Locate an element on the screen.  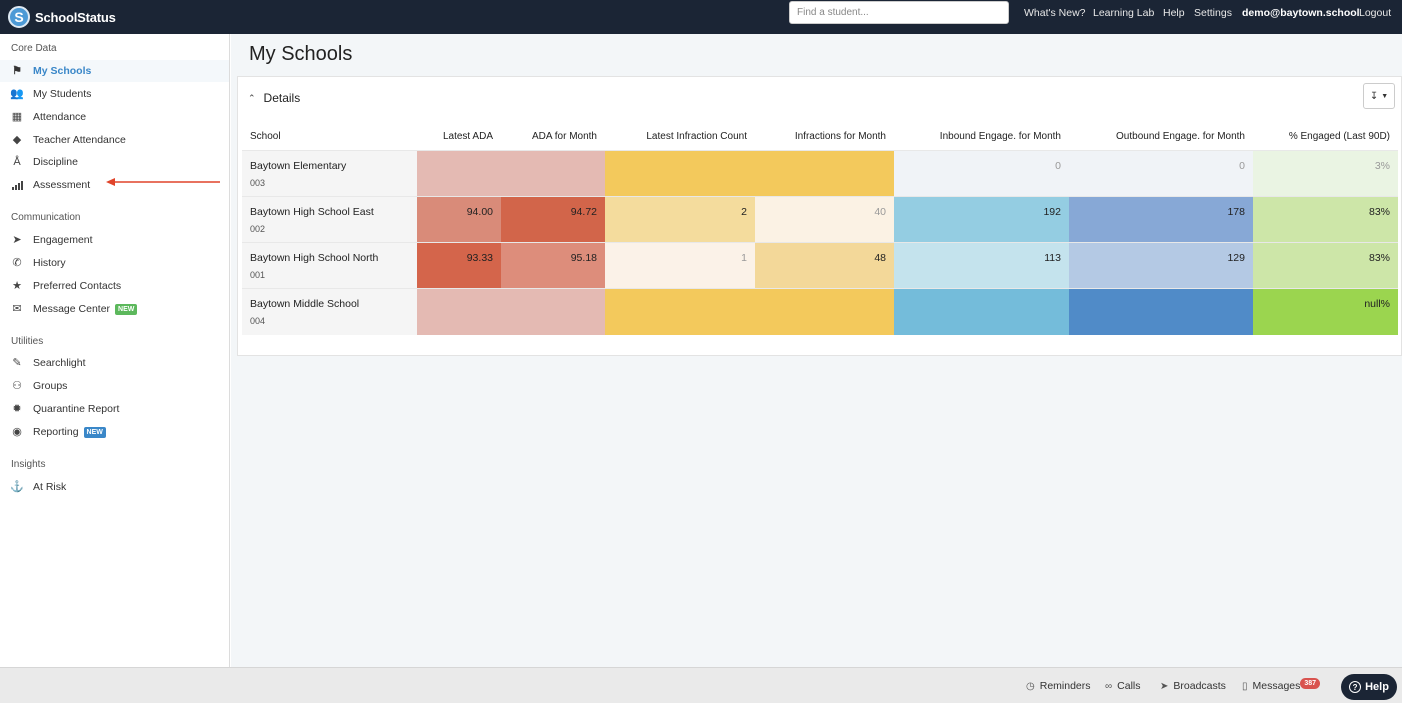
sidebar-item-message-center: ✉ Message Center NEW is located at coordinates (114, 309).